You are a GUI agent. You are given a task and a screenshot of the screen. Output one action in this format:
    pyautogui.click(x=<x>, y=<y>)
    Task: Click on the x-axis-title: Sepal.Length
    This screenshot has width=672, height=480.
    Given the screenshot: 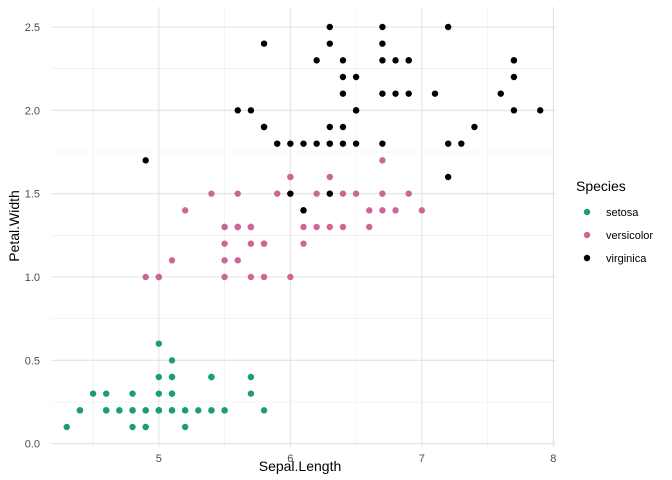 What is the action you would take?
    pyautogui.click(x=300, y=466)
    